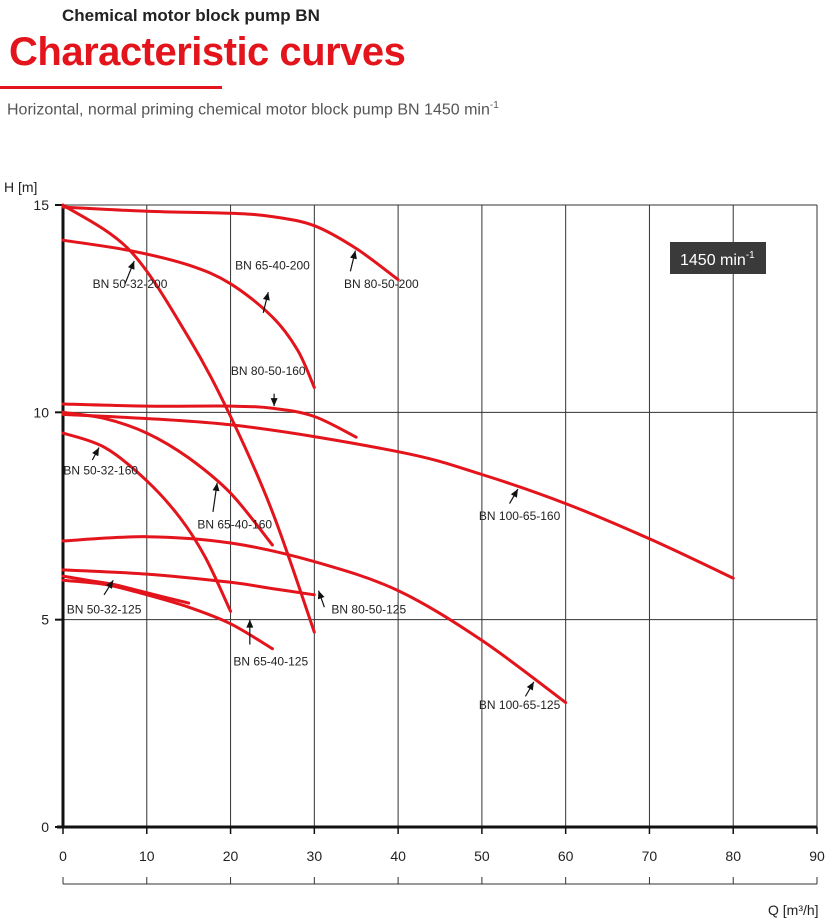  What do you see at coordinates (268, 371) in the screenshot?
I see `curve-label: BN 80-50-160` at bounding box center [268, 371].